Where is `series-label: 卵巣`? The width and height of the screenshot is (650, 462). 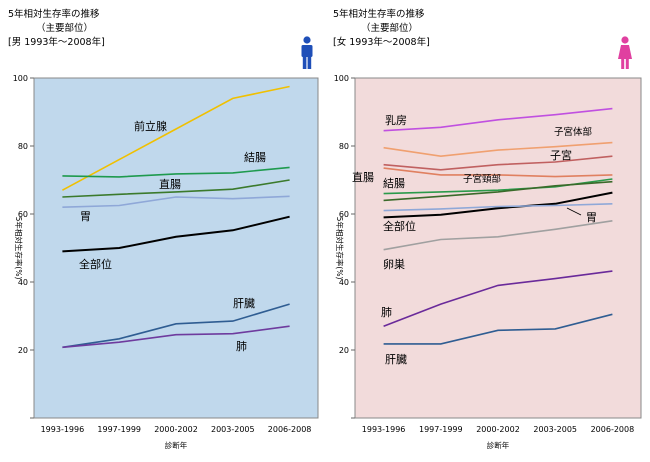
series-label: 卵巣 is located at coordinates (394, 264).